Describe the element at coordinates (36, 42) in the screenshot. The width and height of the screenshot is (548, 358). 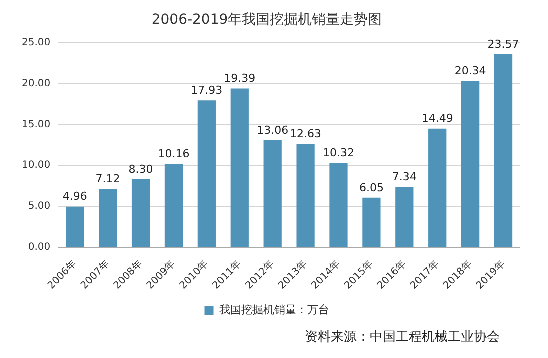
I see `y-tick-label: 25.00` at that location.